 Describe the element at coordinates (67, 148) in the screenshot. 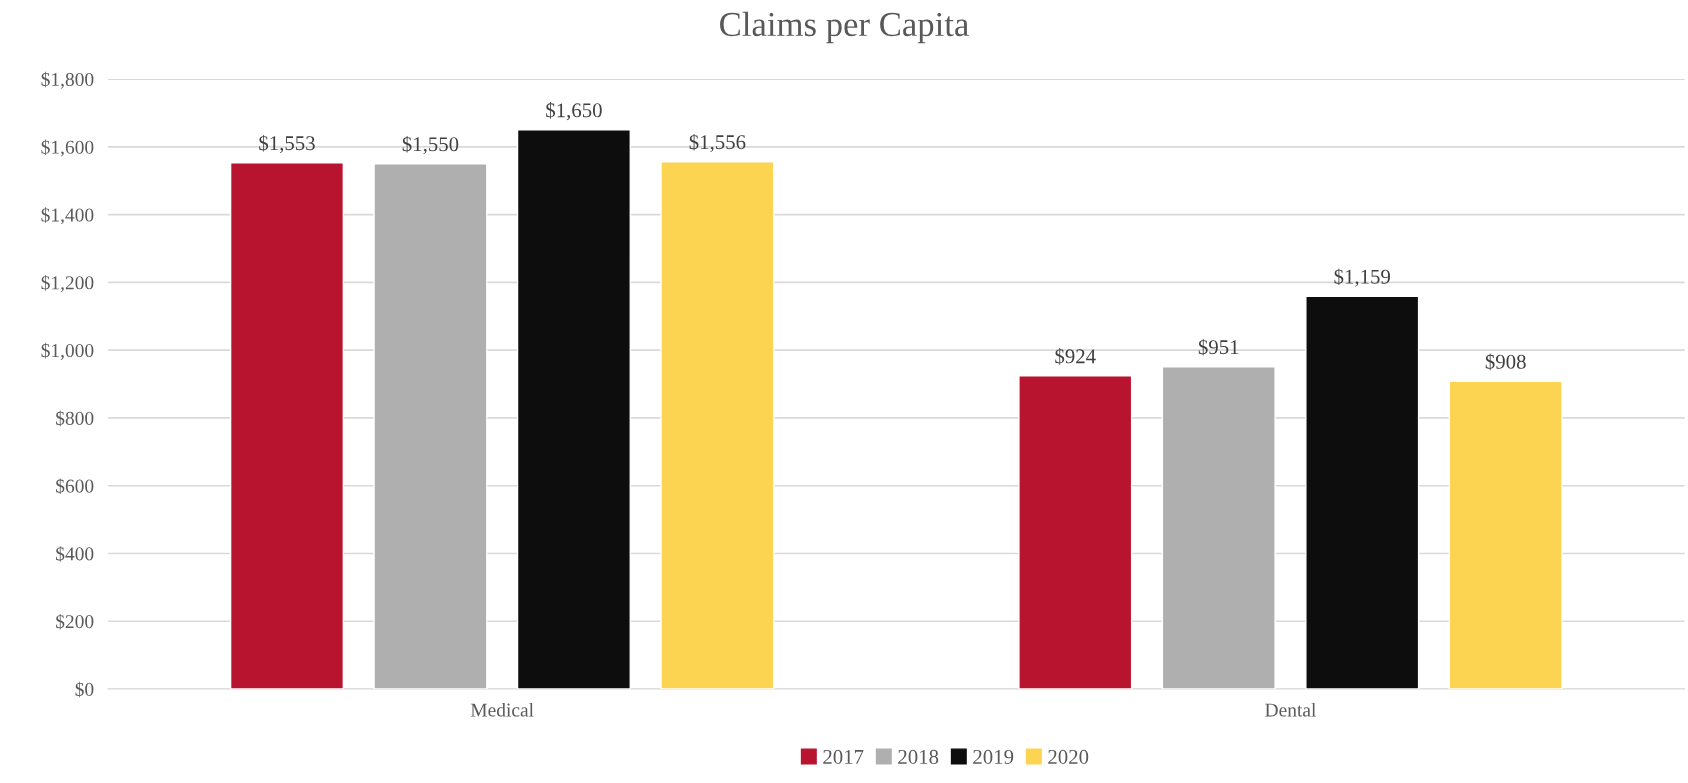

I see `y-tick-label: $1,600` at that location.